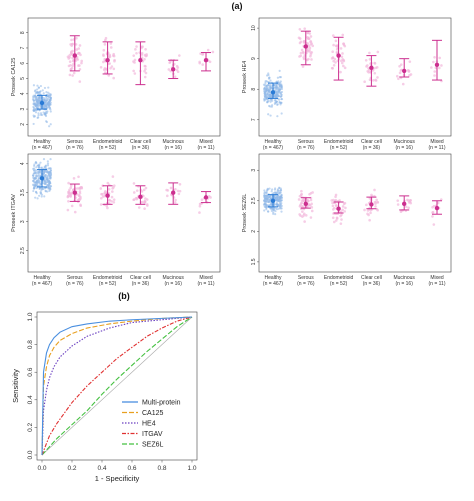 The width and height of the screenshot is (474, 501). What do you see at coordinates (42, 284) in the screenshot?
I see `category-count: (n = 467)` at bounding box center [42, 284].